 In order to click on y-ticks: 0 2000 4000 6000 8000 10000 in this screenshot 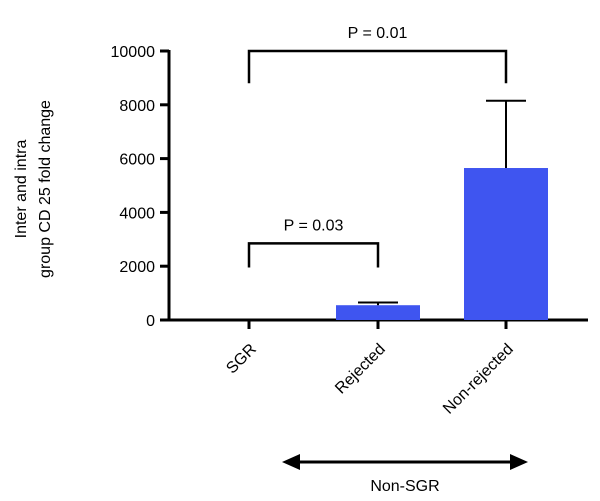, I will do `click(140, 187)`.